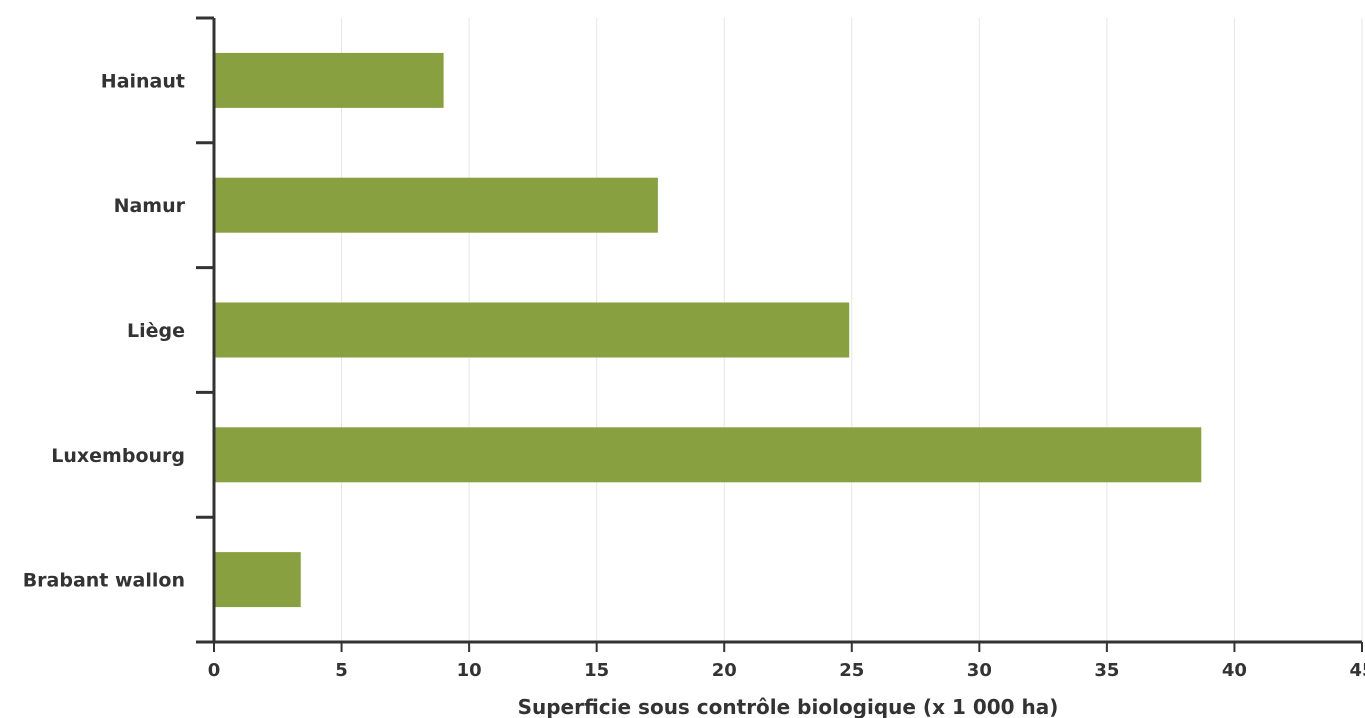 This screenshot has width=1365, height=718. Describe the element at coordinates (118, 456) in the screenshot. I see `category-label: Luxembourg` at that location.